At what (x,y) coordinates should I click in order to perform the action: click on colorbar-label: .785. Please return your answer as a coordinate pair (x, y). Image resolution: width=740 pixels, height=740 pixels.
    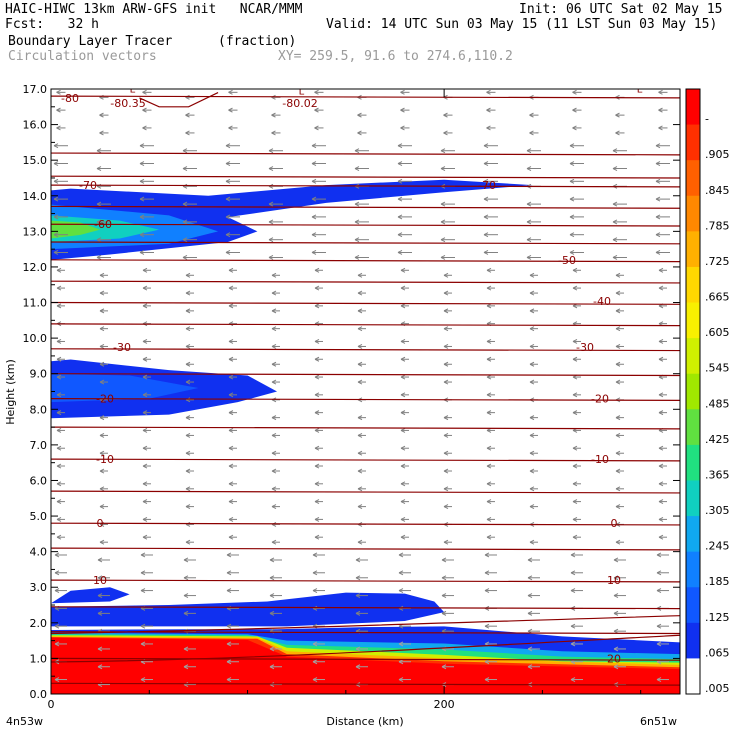
    Looking at the image, I should click on (717, 225).